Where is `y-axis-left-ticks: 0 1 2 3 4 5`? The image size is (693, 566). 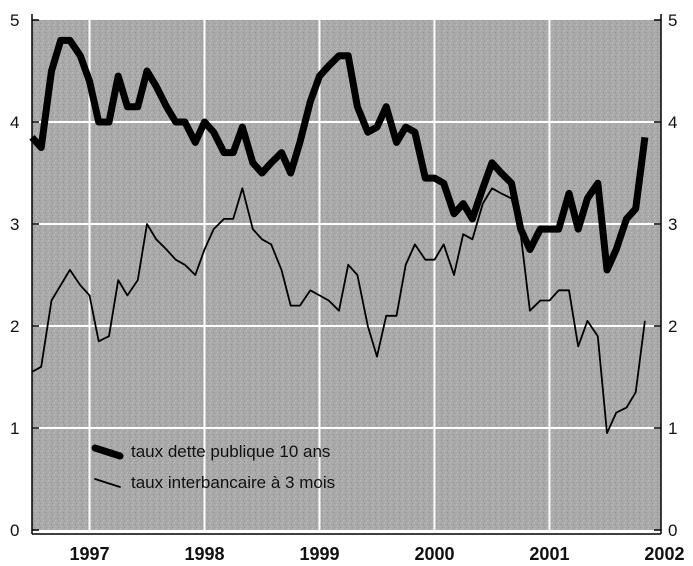 y-axis-left-ticks: 0 1 2 3 4 5 is located at coordinates (24, 275).